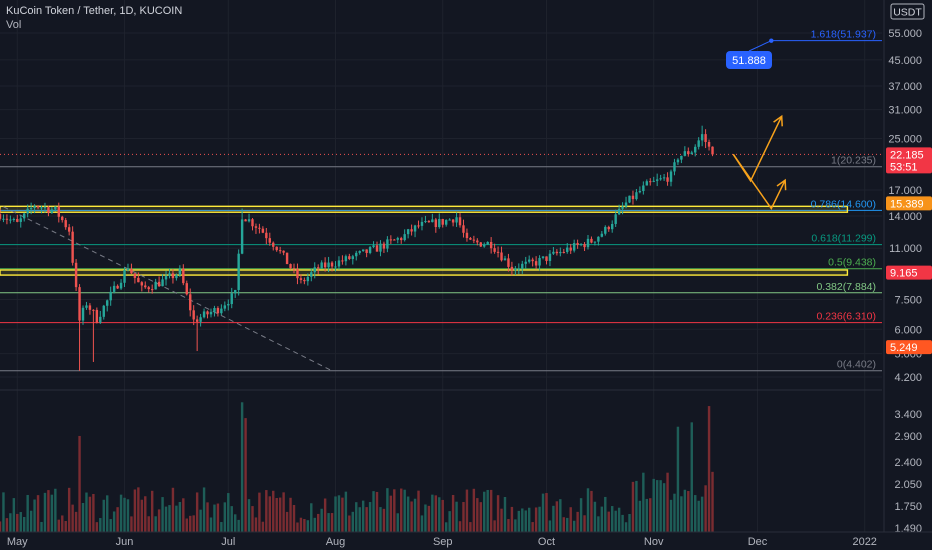 The height and width of the screenshot is (550, 932). I want to click on currency-badge, so click(907, 11).